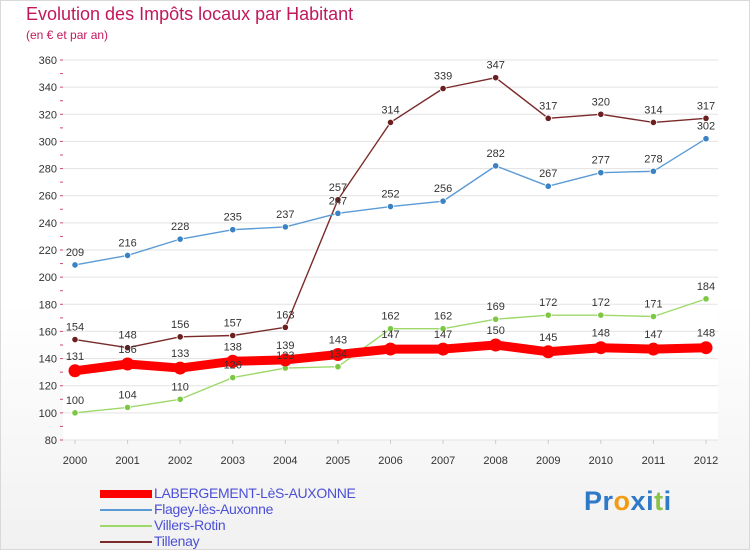 The height and width of the screenshot is (550, 750). Describe the element at coordinates (51, 441) in the screenshot. I see `y-tick-label: 80` at that location.